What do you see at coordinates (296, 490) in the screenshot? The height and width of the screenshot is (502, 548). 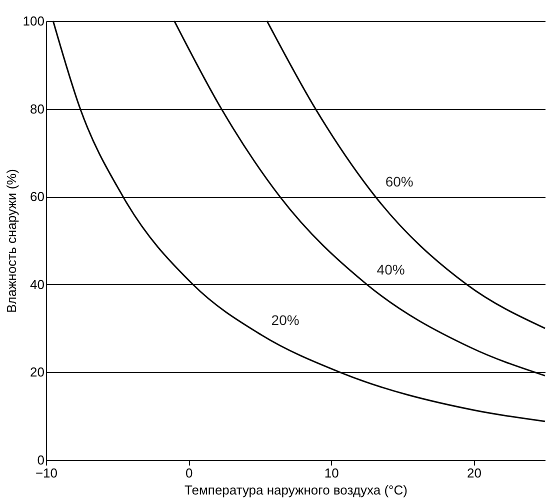 I see `x-axis-title: Температура наружного воздуха (°C)` at bounding box center [296, 490].